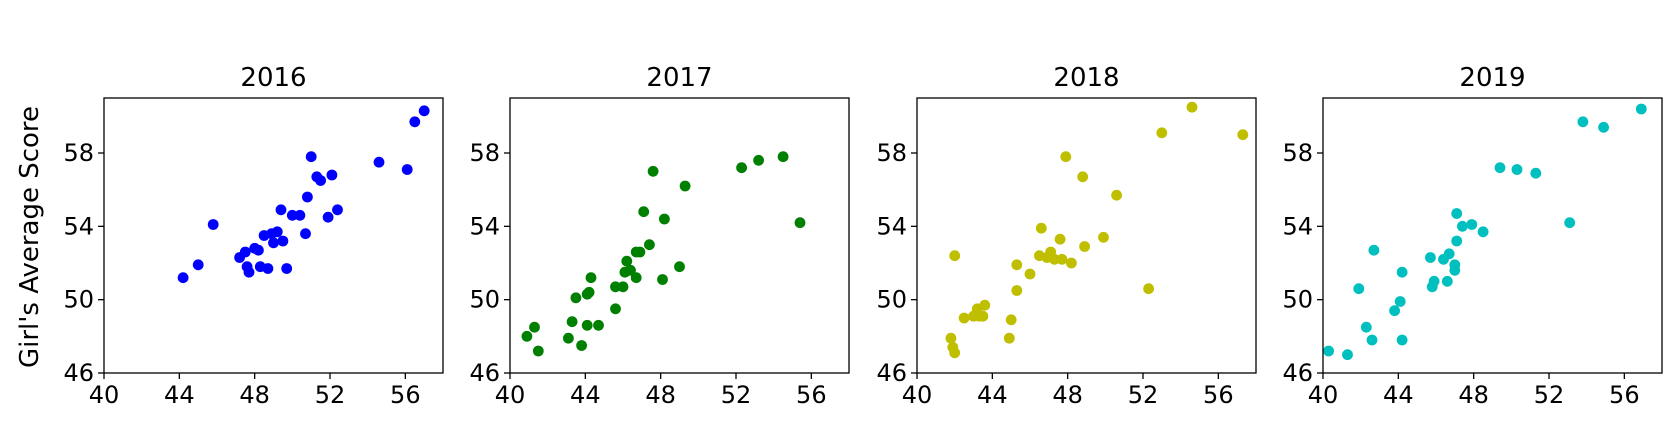 This screenshot has width=1680, height=436. I want to click on panel-title: 2017, so click(679, 78).